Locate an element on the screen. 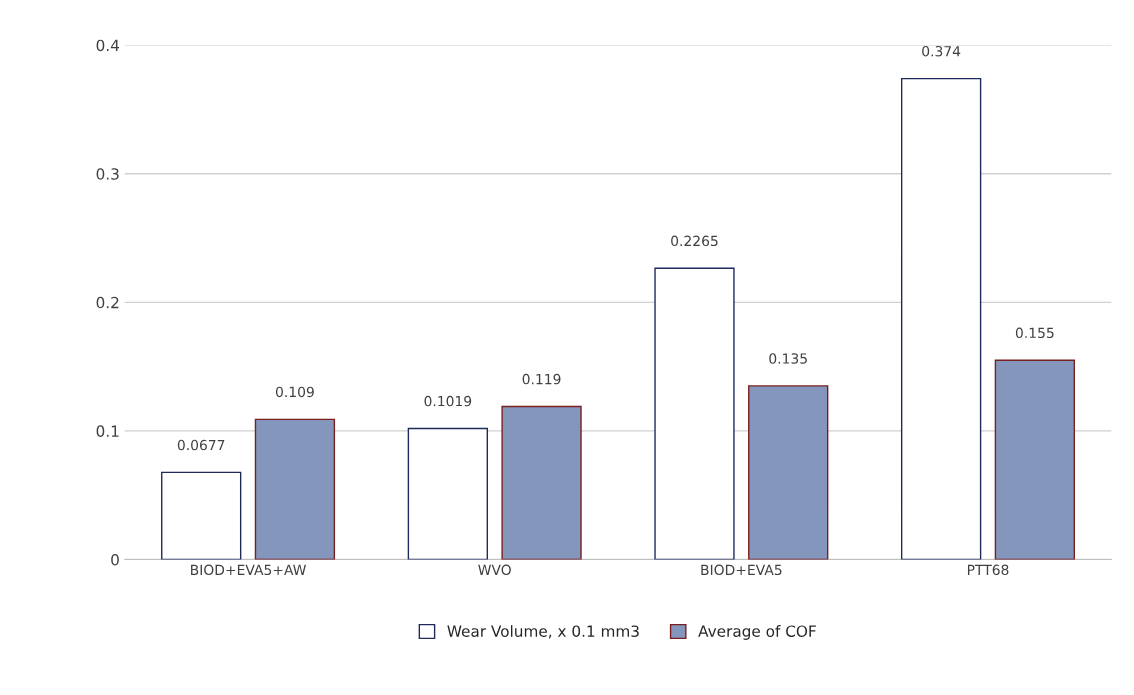  data-label: 0.374 is located at coordinates (941, 51).